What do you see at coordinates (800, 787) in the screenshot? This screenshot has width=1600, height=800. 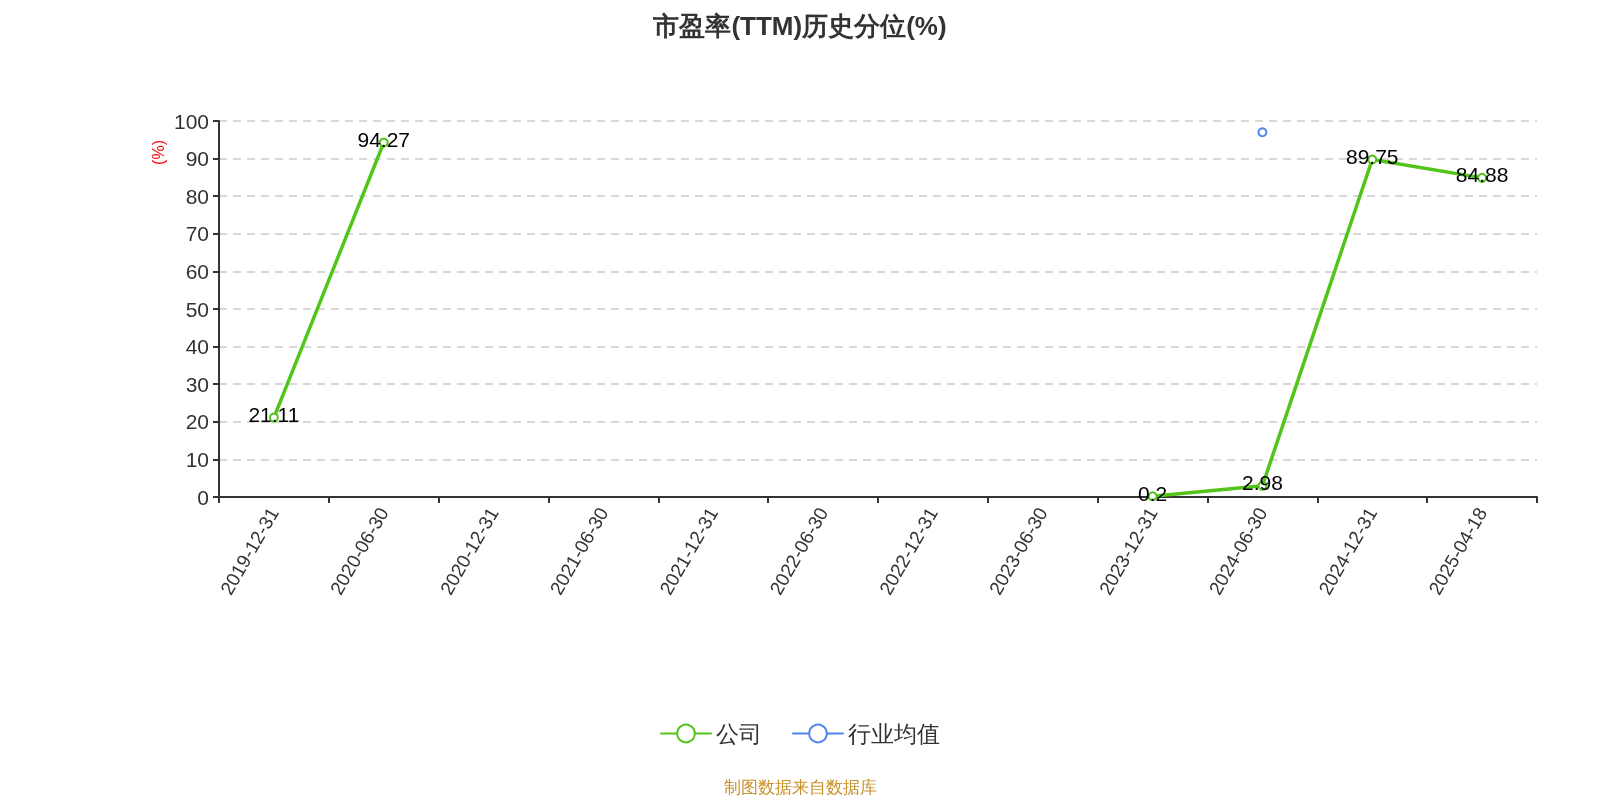 I see `text: 制图数据来自数据库` at bounding box center [800, 787].